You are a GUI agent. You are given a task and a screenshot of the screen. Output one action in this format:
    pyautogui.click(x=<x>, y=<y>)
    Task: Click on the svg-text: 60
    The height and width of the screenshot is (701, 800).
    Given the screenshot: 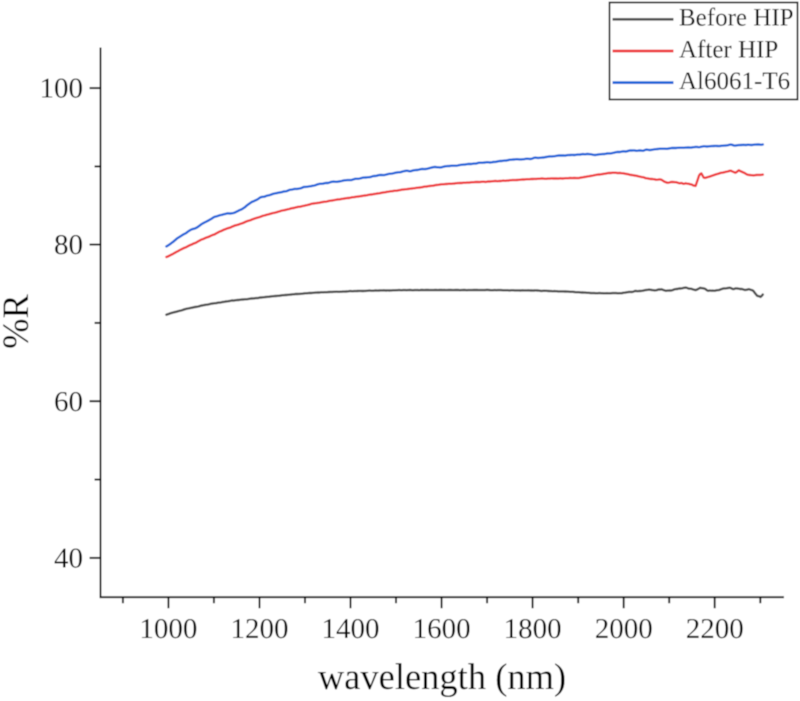 What is the action you would take?
    pyautogui.click(x=68, y=402)
    